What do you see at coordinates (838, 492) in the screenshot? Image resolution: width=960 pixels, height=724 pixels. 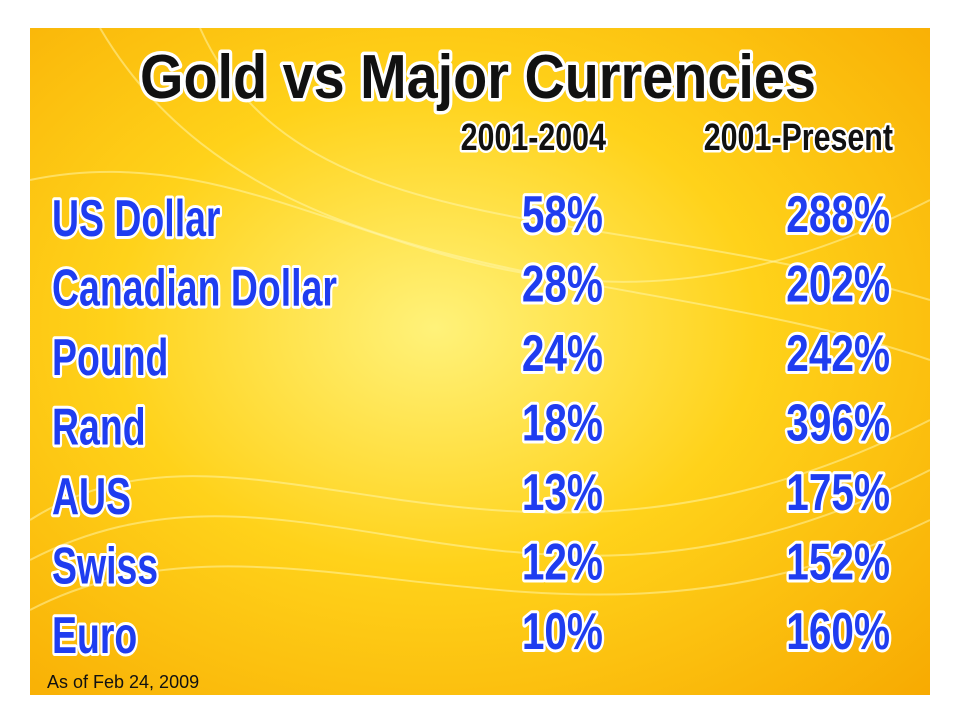 I see `cell-value: 175%` at bounding box center [838, 492].